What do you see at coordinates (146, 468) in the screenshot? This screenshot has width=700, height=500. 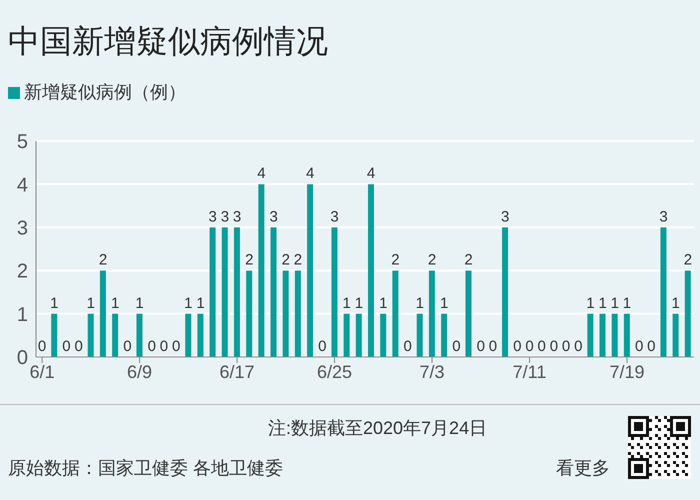 I see `text: 原始数据：国家卫健委 各地卫健委` at bounding box center [146, 468].